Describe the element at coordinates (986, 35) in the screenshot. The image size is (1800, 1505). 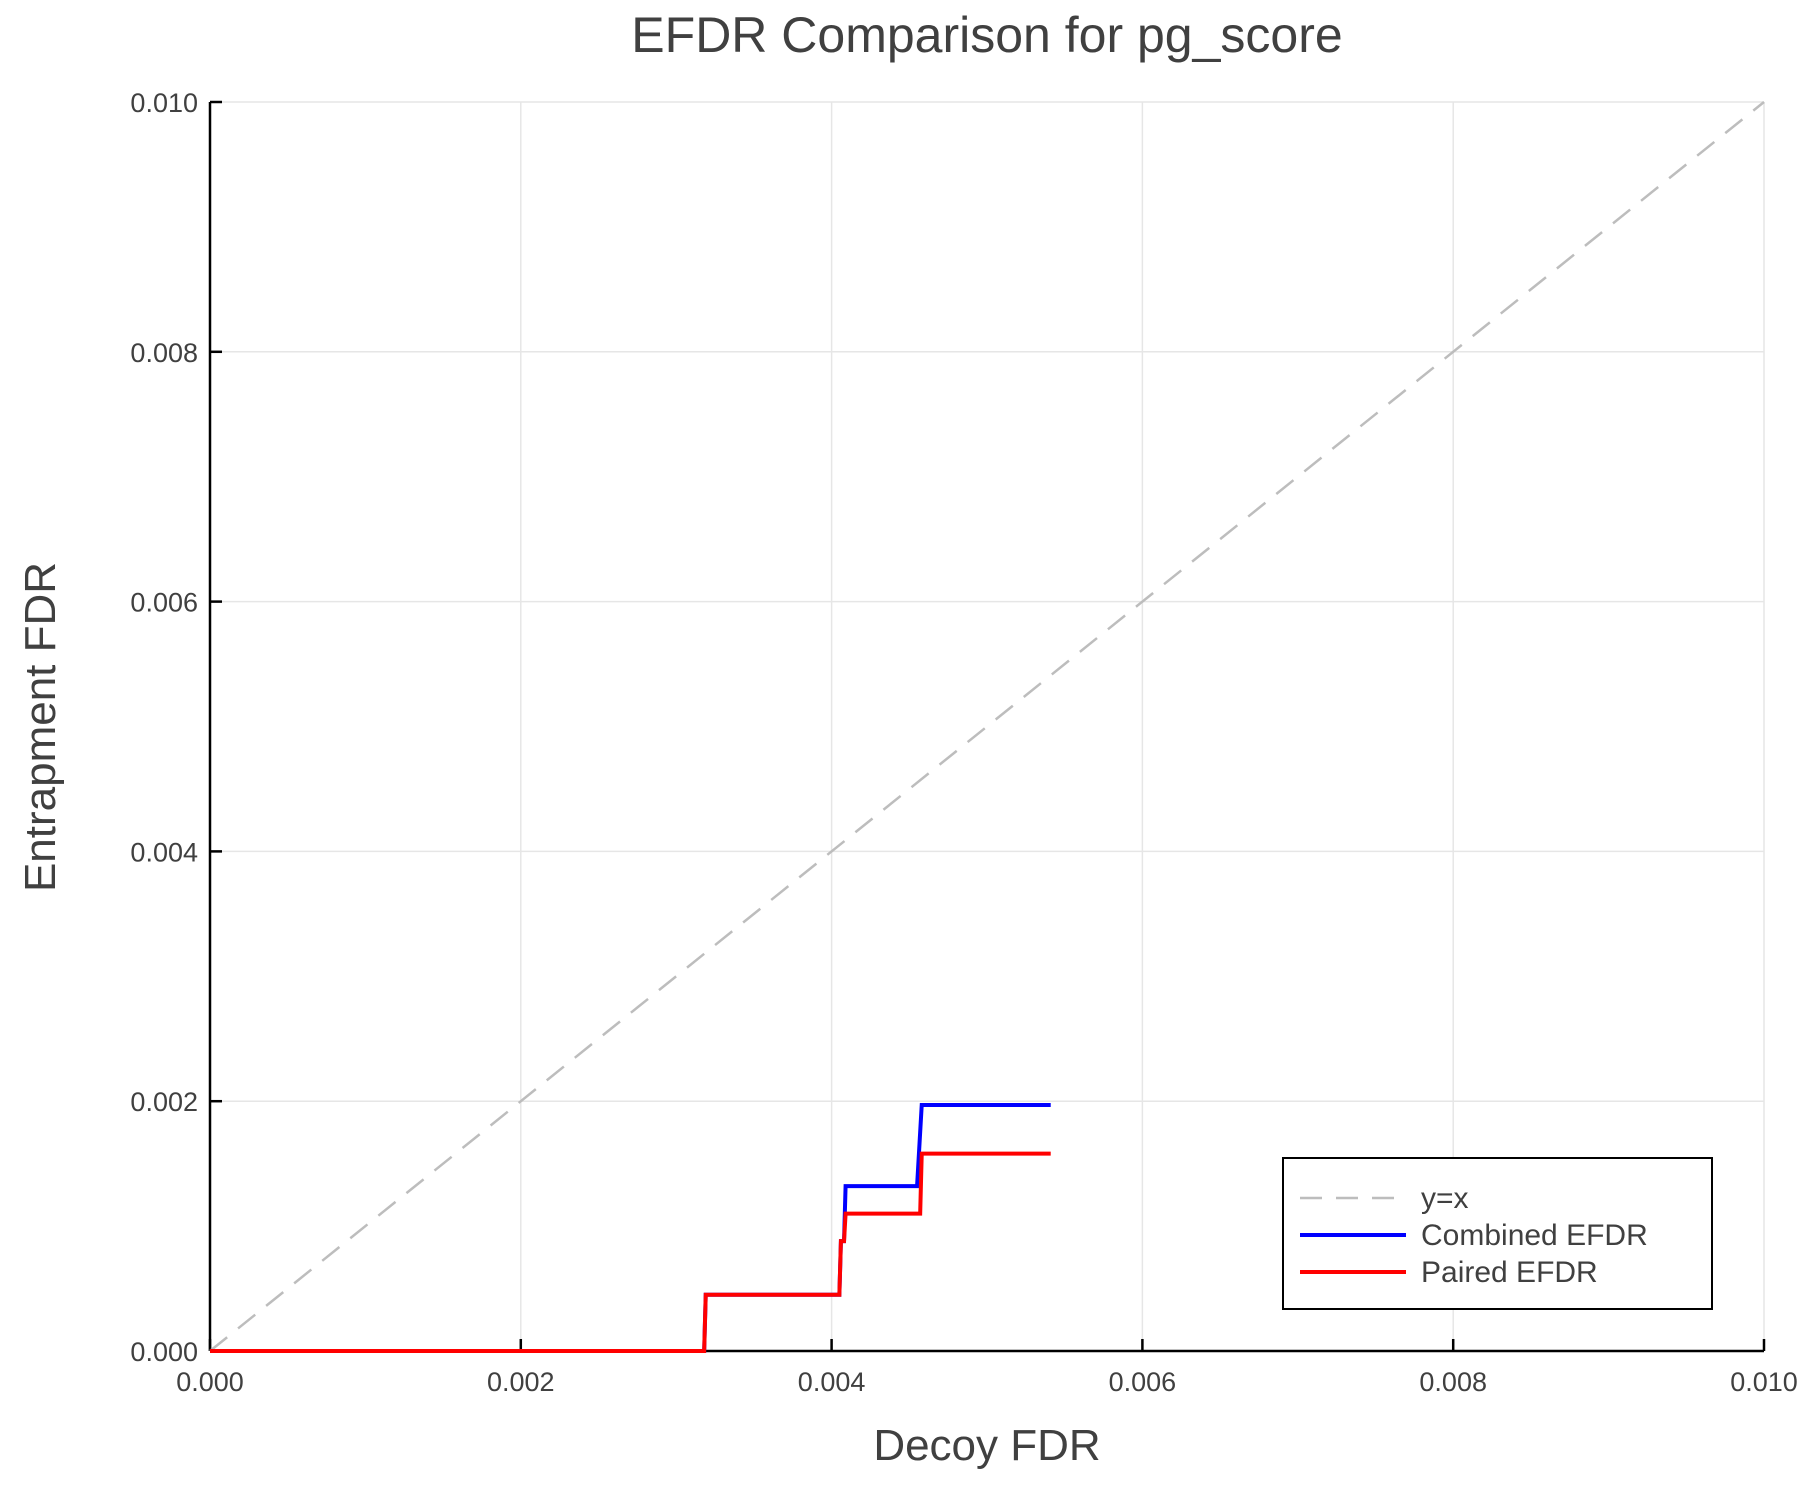
I see `chart-title: EFDR Comparison for pg_score` at that location.